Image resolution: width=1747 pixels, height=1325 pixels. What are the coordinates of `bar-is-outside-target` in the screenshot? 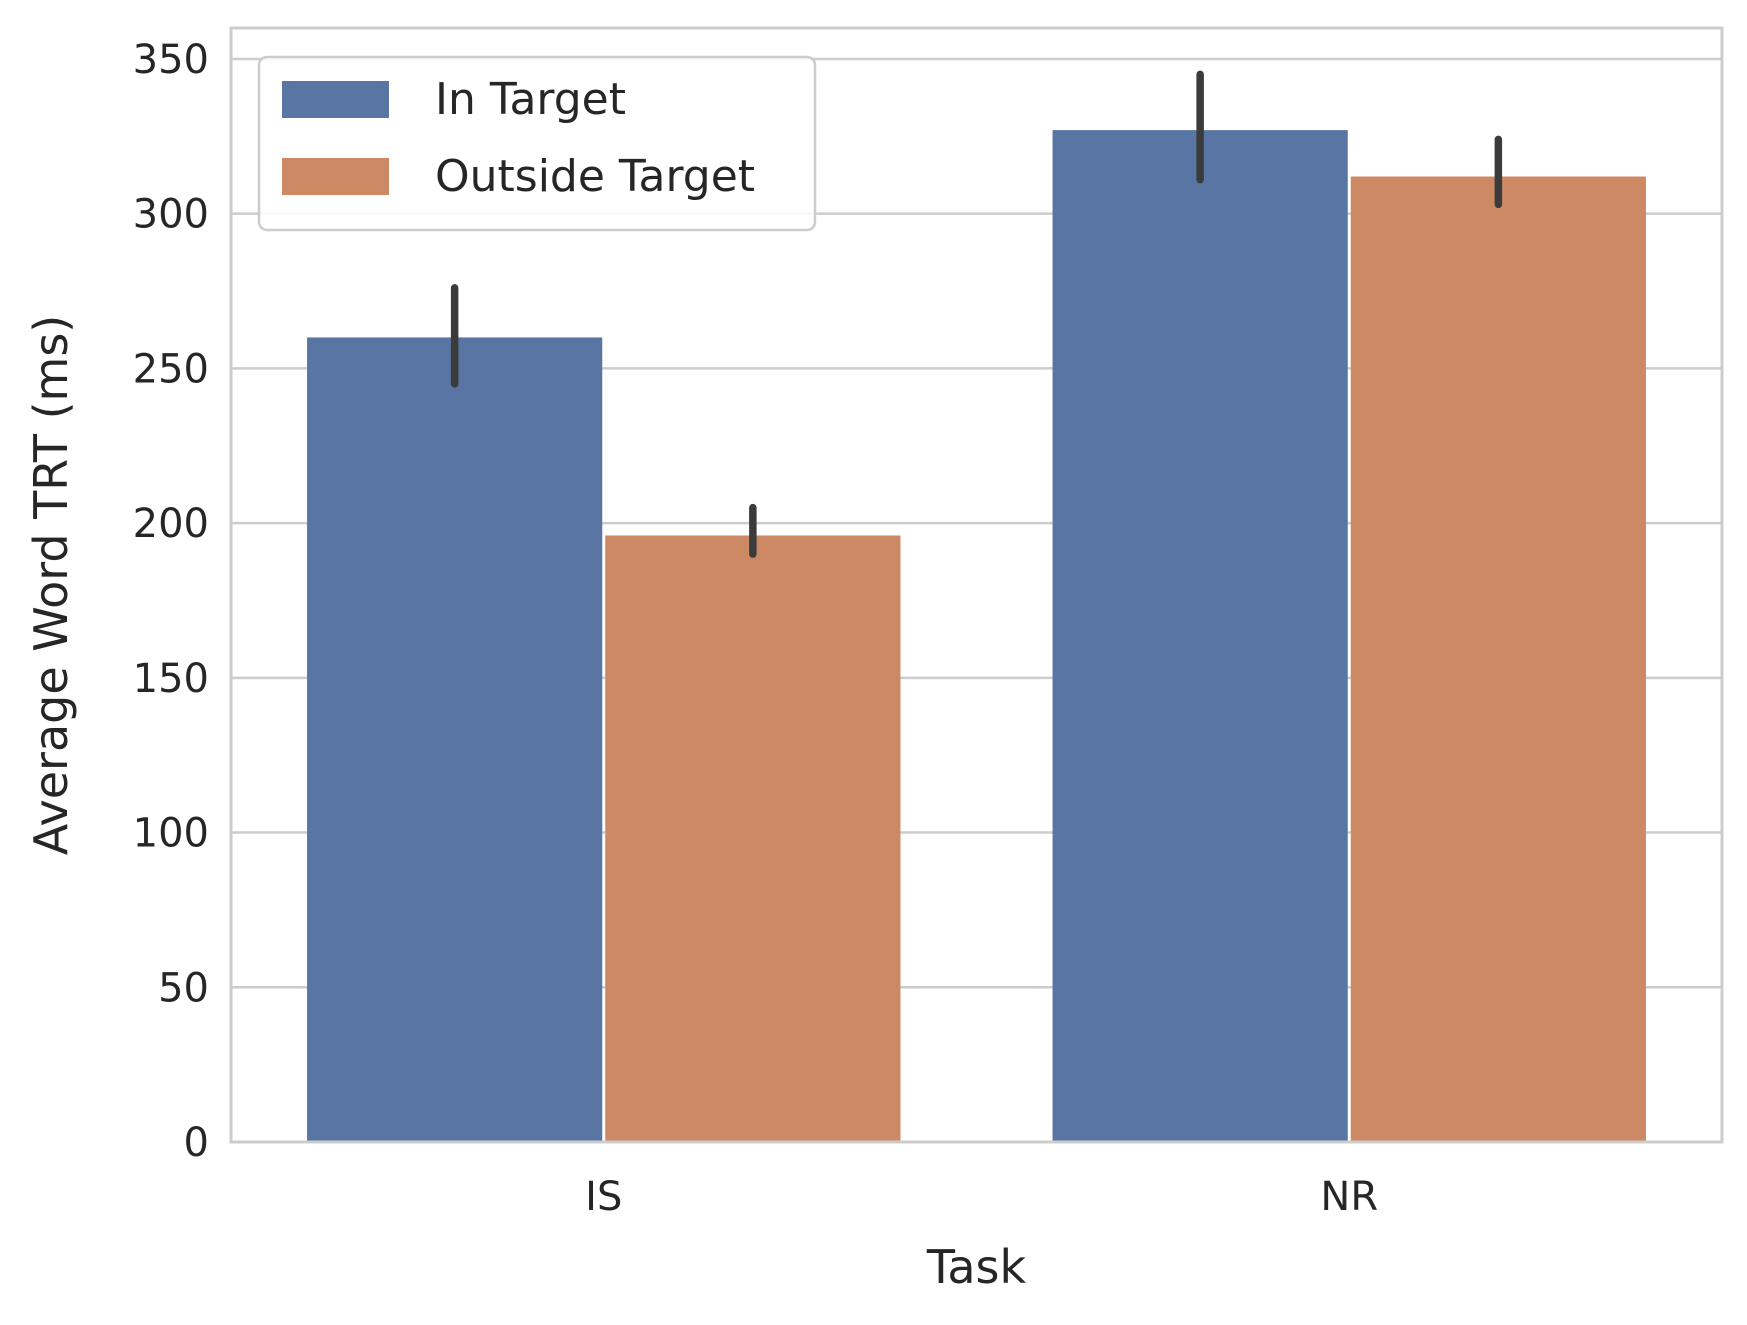 It's located at (753, 838).